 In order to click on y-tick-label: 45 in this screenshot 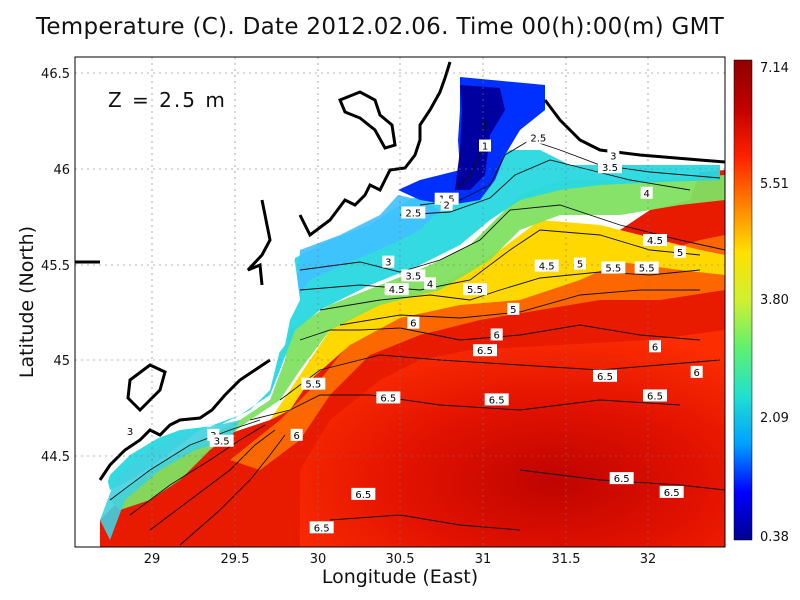, I will do `click(61, 361)`.